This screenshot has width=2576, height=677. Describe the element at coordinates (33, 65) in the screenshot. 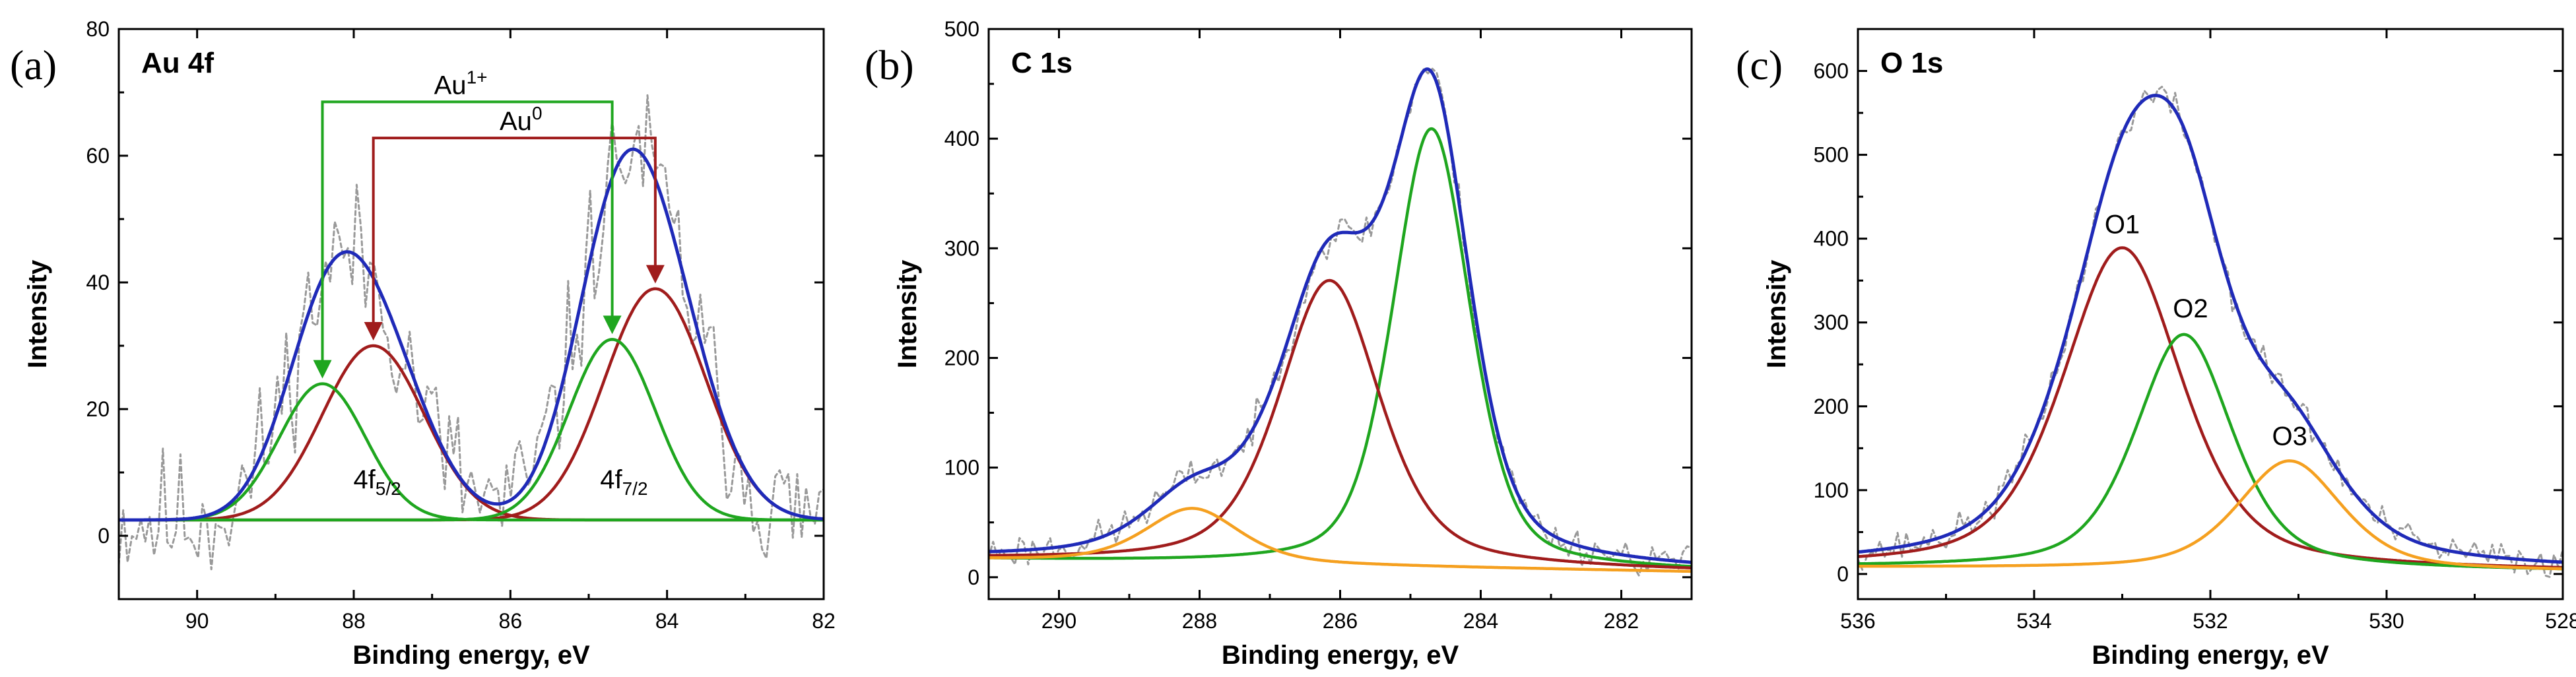

I see `panel-label: (a)` at that location.